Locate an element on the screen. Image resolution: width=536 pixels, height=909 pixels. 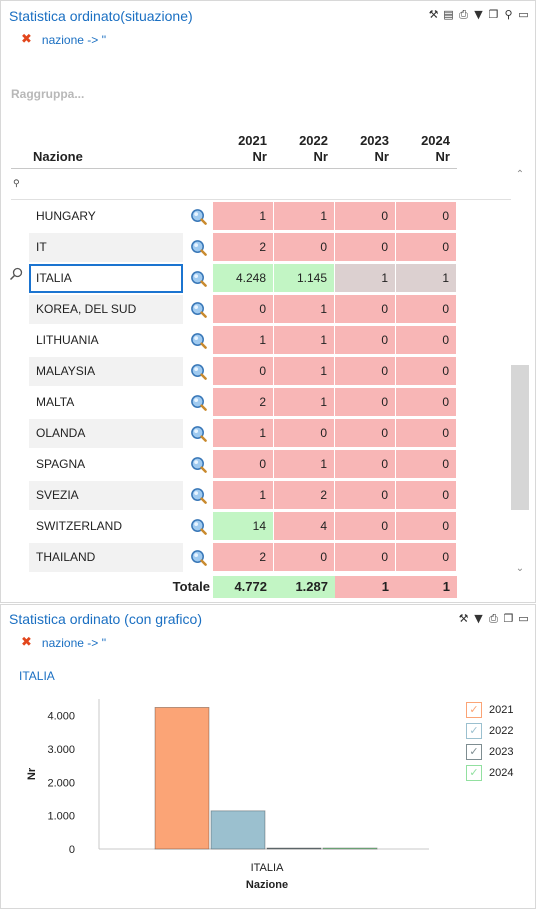
vertical-scrollbar: ⌃ ⌄ is located at coordinates (520, 374).